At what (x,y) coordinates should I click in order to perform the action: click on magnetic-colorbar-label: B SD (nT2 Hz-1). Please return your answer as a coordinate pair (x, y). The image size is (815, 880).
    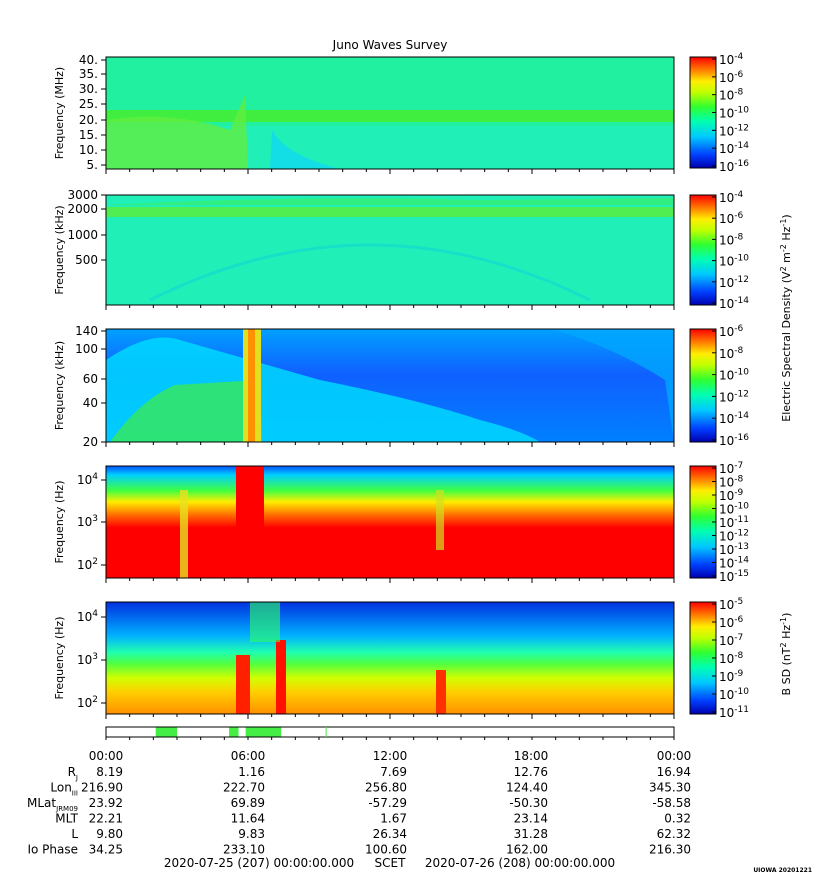
    Looking at the image, I should click on (786, 654).